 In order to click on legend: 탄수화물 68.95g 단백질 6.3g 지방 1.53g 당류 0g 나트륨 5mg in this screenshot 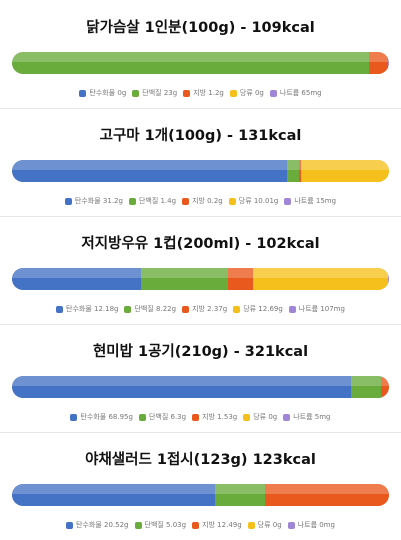, I will do `click(200, 417)`.